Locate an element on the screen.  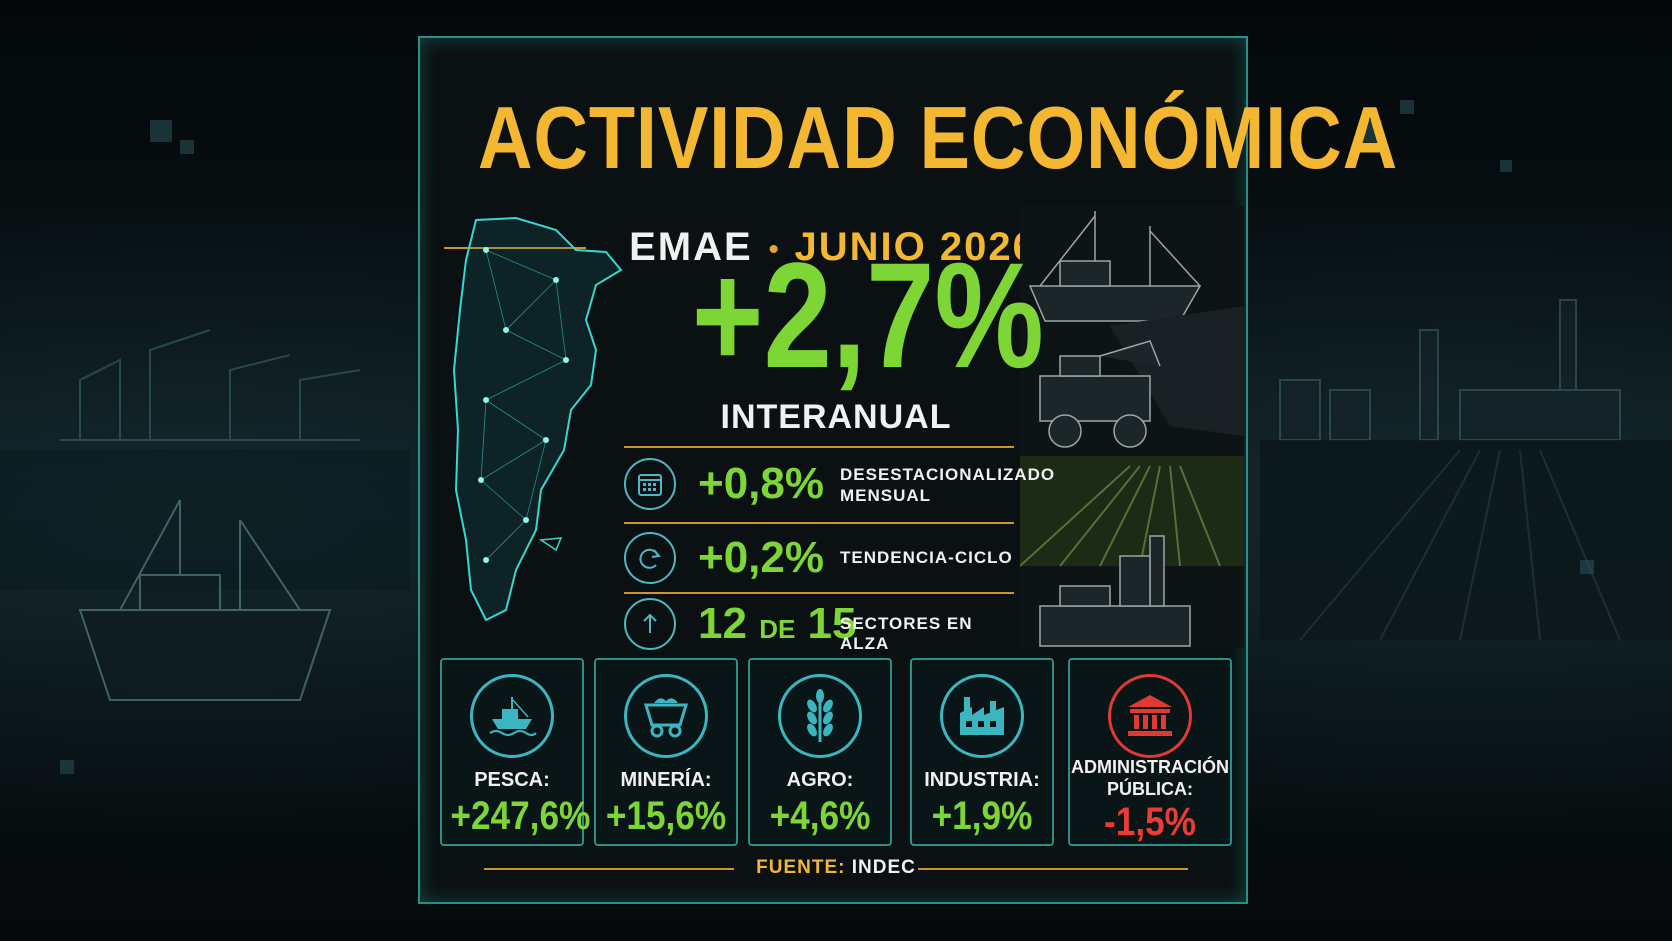
sector-value: +1,9% is located at coordinates (982, 816).